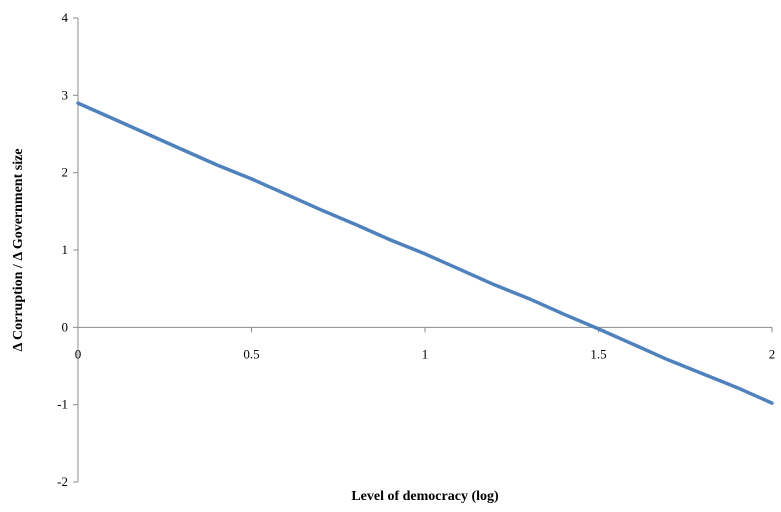 The image size is (781, 512). I want to click on y-tick-label: 3, so click(65, 94).